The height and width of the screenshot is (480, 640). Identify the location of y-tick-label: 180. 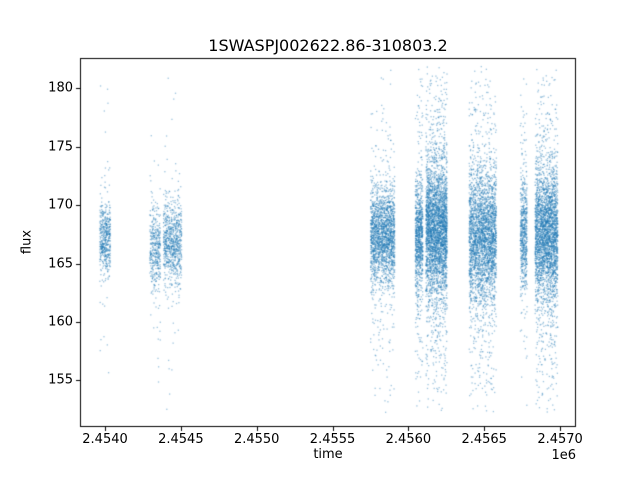
(60, 88).